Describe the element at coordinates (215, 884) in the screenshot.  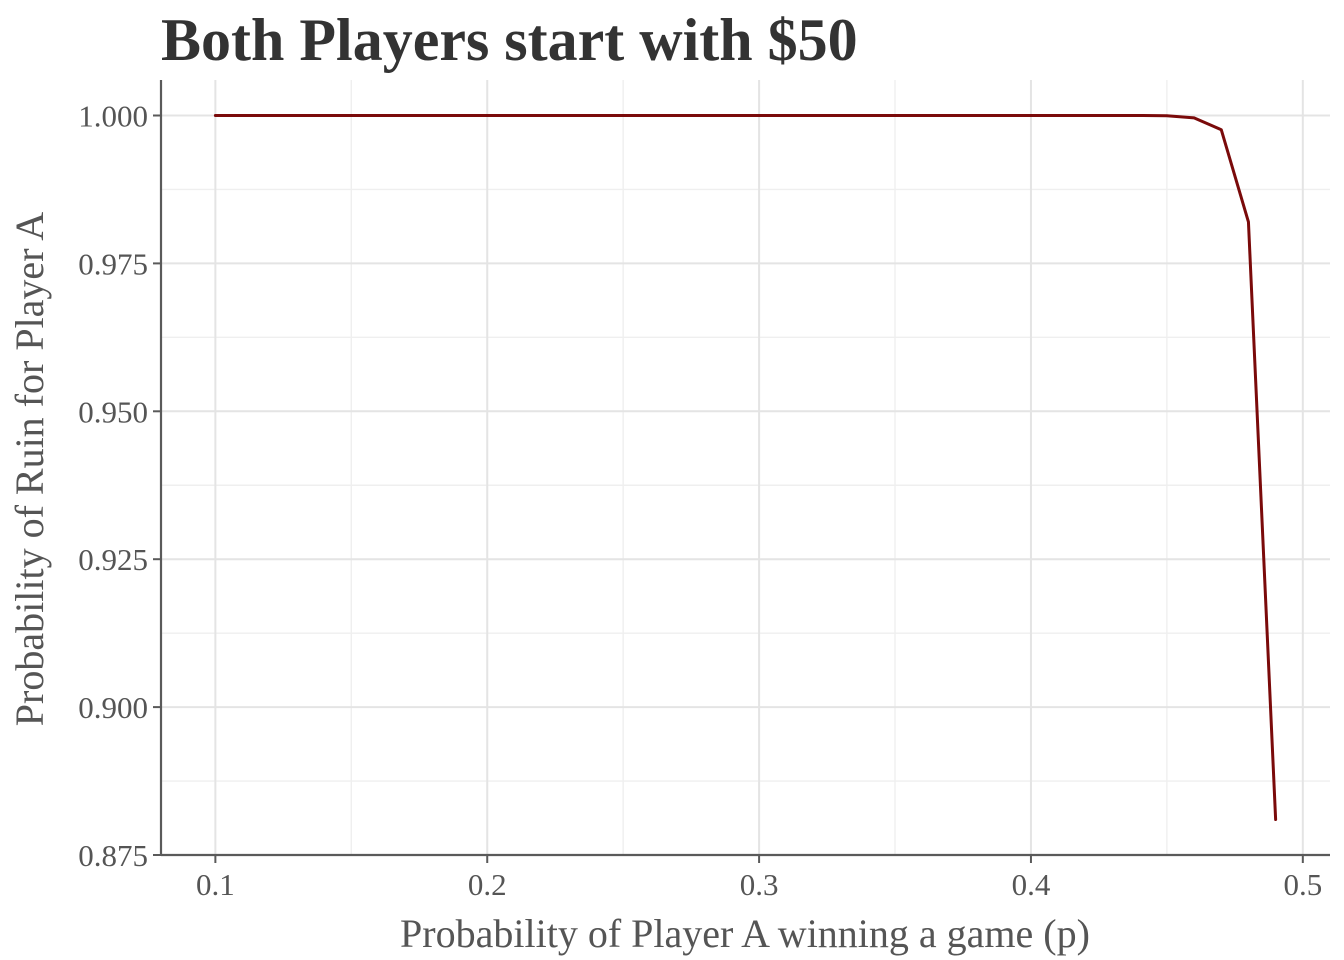
I see `x-tick-label: 0.1` at that location.